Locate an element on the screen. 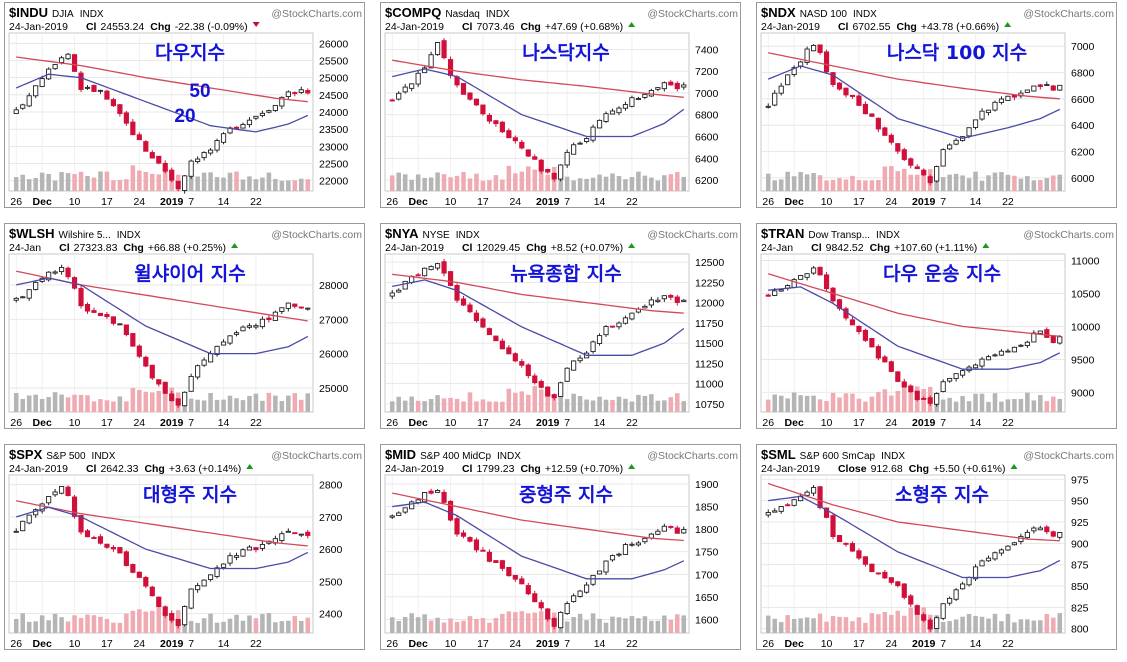  change-value: +43.78 (+0.66%) is located at coordinates (960, 27).